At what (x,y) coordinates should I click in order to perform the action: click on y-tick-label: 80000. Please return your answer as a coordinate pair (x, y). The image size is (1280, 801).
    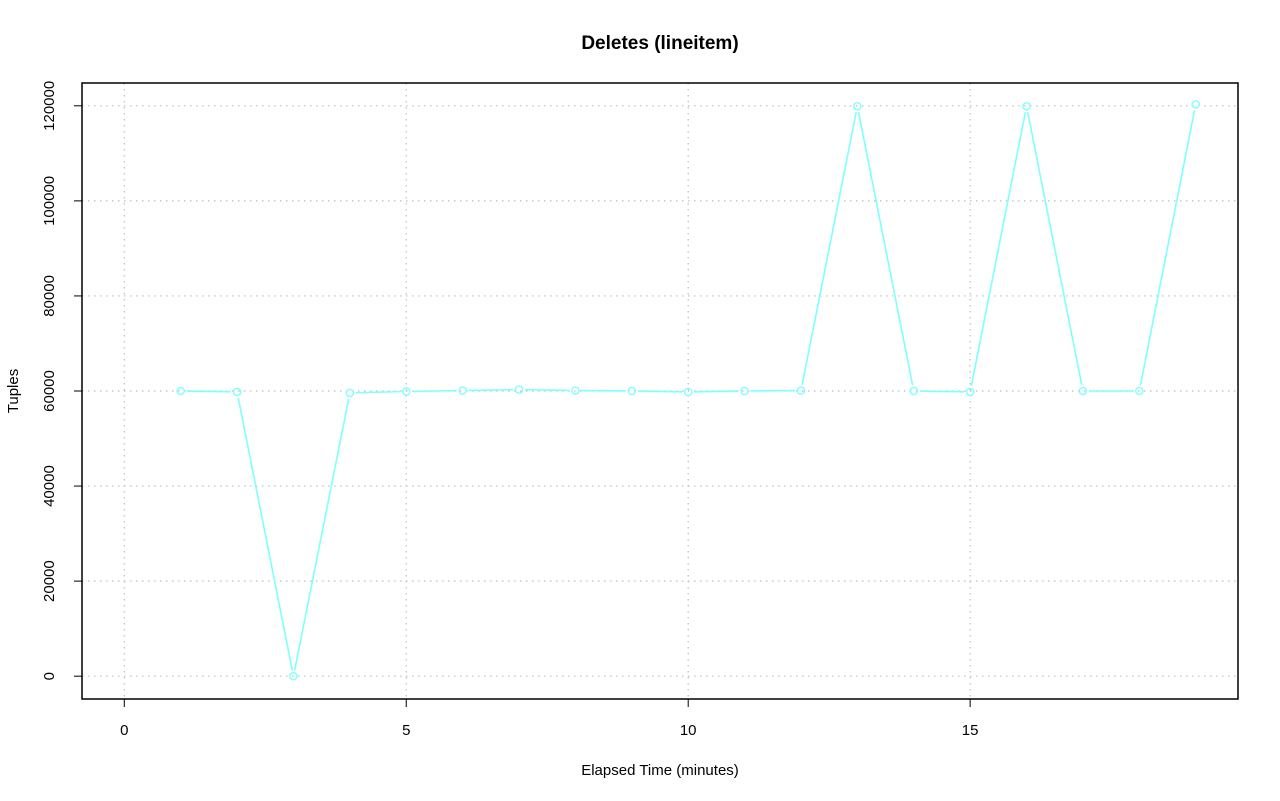
    Looking at the image, I should click on (49, 296).